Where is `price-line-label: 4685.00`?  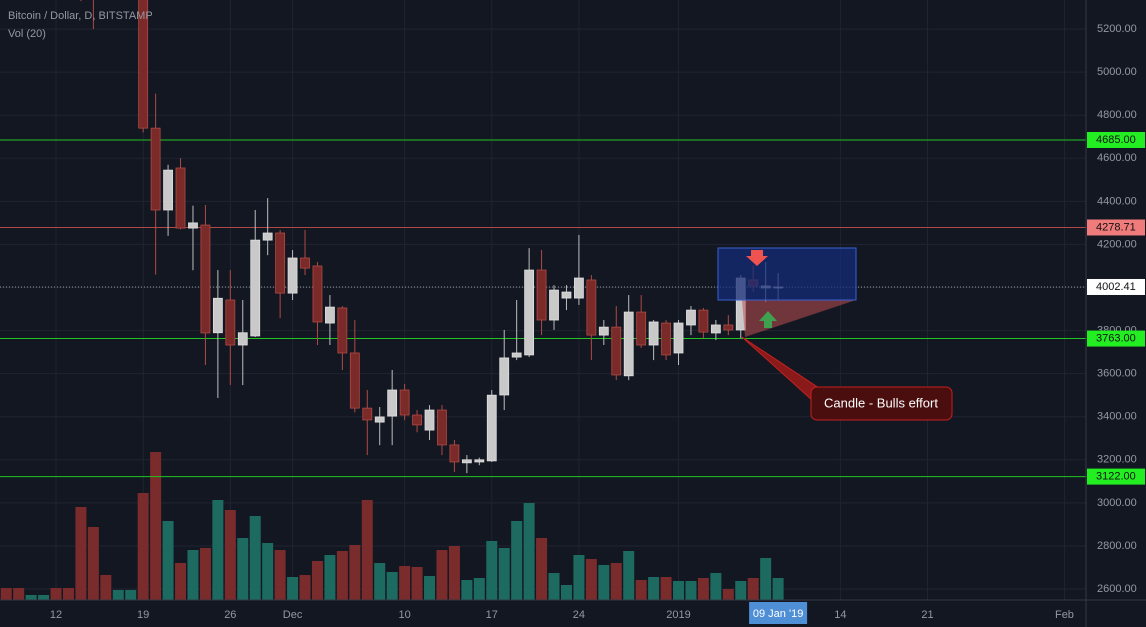
price-line-label: 4685.00 is located at coordinates (1116, 140).